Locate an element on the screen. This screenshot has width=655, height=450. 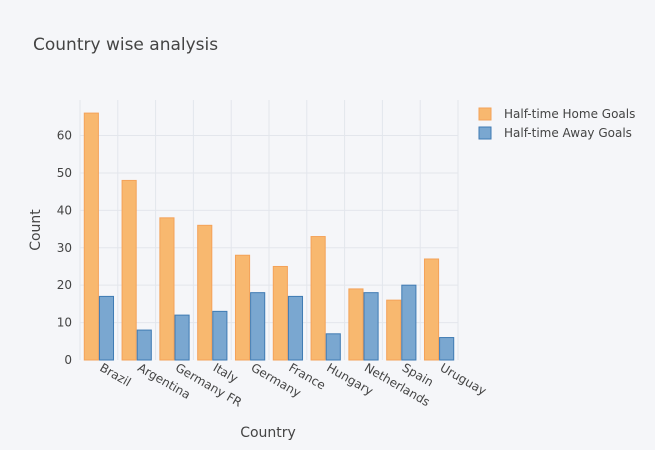
bar-home-germany-fr is located at coordinates (167, 289).